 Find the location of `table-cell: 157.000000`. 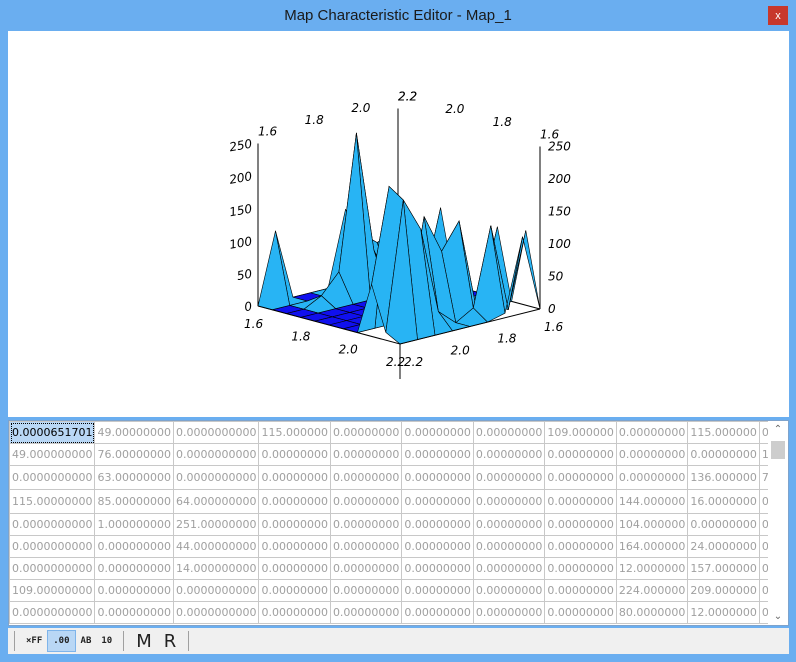

table-cell: 157.000000 is located at coordinates (723, 568).